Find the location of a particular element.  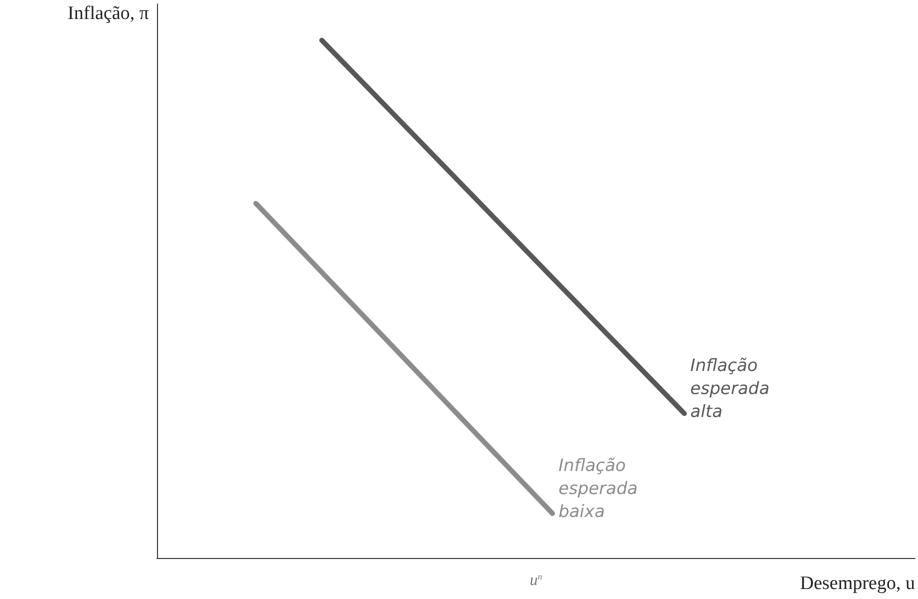

x-axis-title: Desemprego, u is located at coordinates (858, 583).